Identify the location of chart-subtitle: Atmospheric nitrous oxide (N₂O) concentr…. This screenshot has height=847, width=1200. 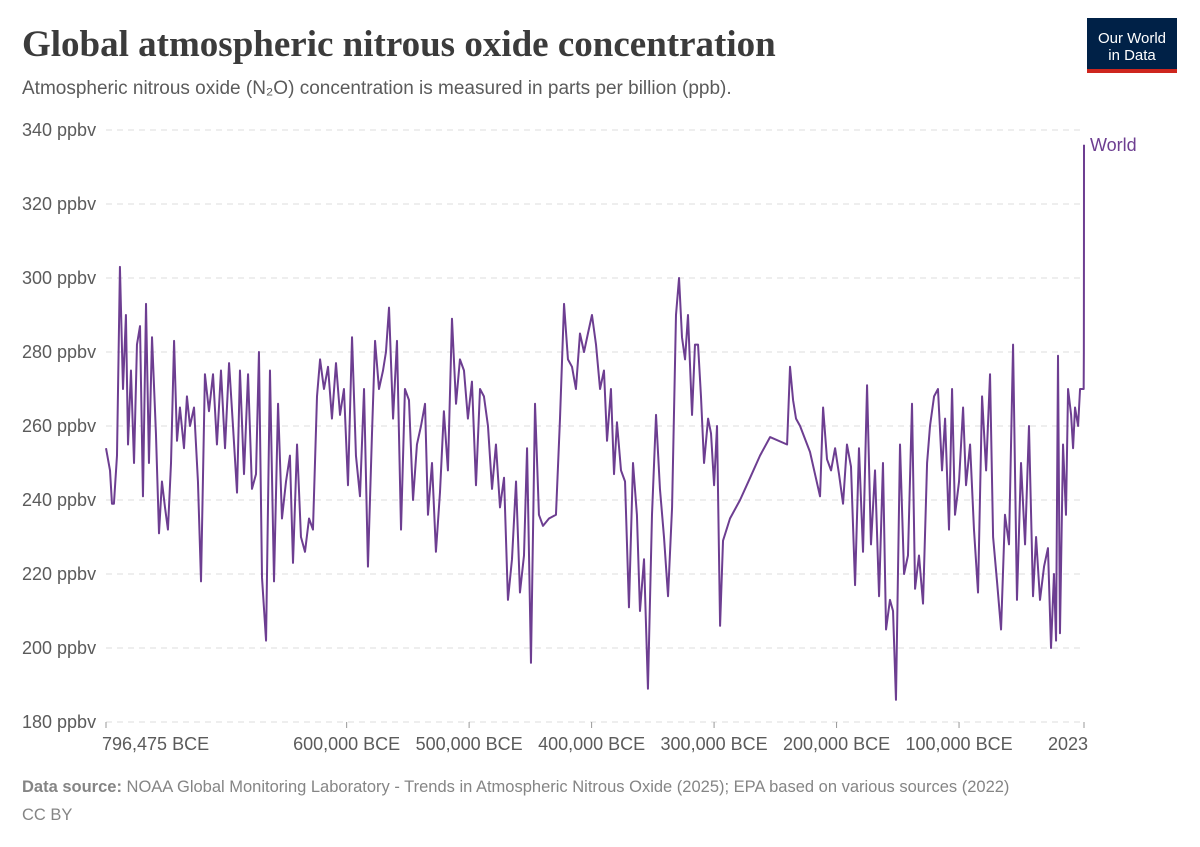
(377, 88).